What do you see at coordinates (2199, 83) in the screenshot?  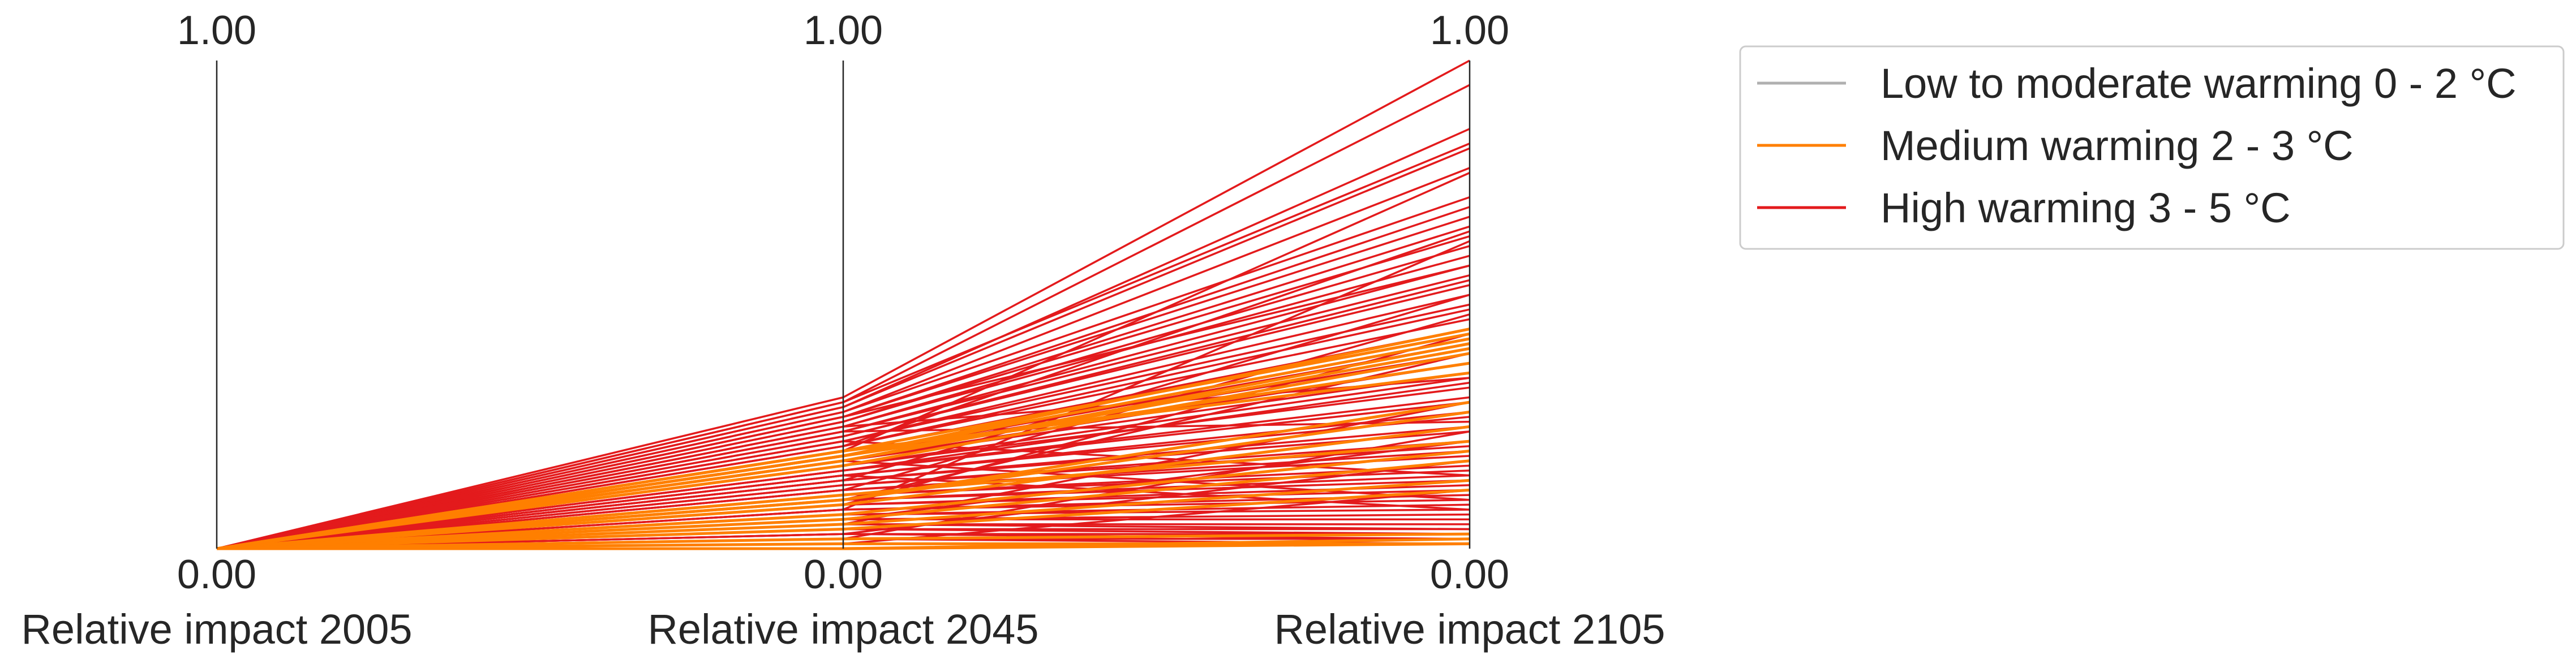 I see `legend-label-0: Low to moderate warming 0 - 2 °C` at bounding box center [2199, 83].